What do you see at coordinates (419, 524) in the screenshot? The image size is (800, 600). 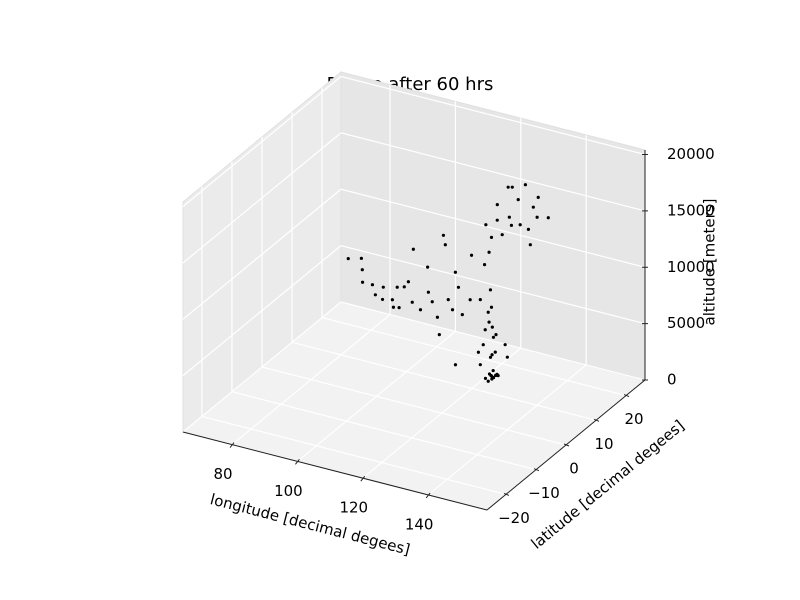 I see `x-tick-label: 140` at bounding box center [419, 524].